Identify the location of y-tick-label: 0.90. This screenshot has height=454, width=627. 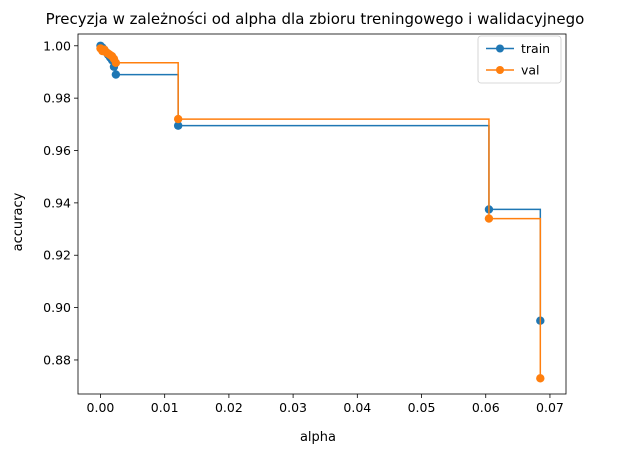
(57, 307).